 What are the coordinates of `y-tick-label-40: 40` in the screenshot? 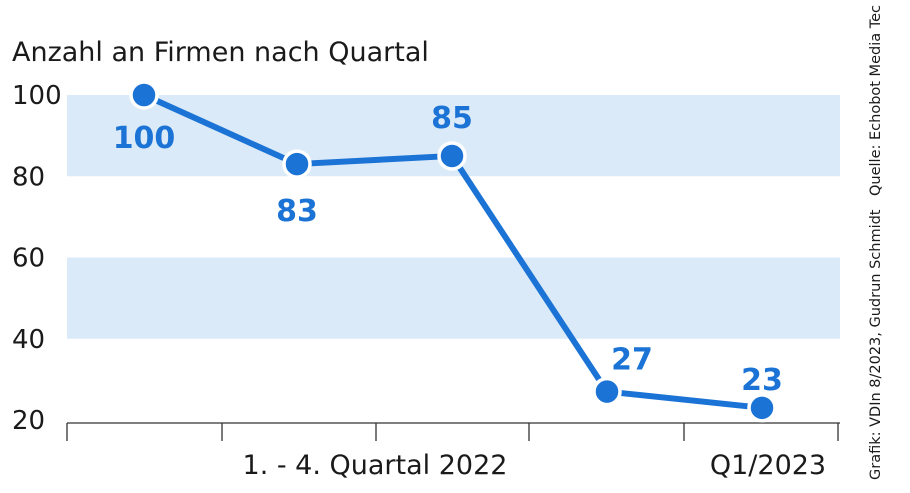 It's located at (28, 340).